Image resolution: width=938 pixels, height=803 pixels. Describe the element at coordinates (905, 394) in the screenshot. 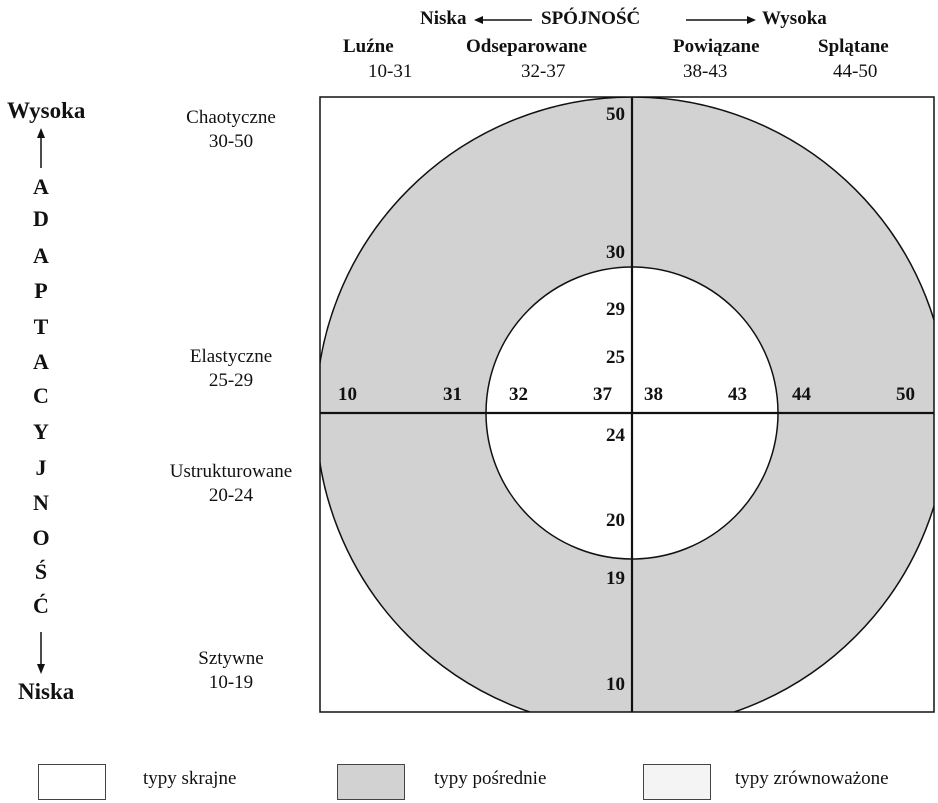

I see `horizontal-label: 50` at that location.